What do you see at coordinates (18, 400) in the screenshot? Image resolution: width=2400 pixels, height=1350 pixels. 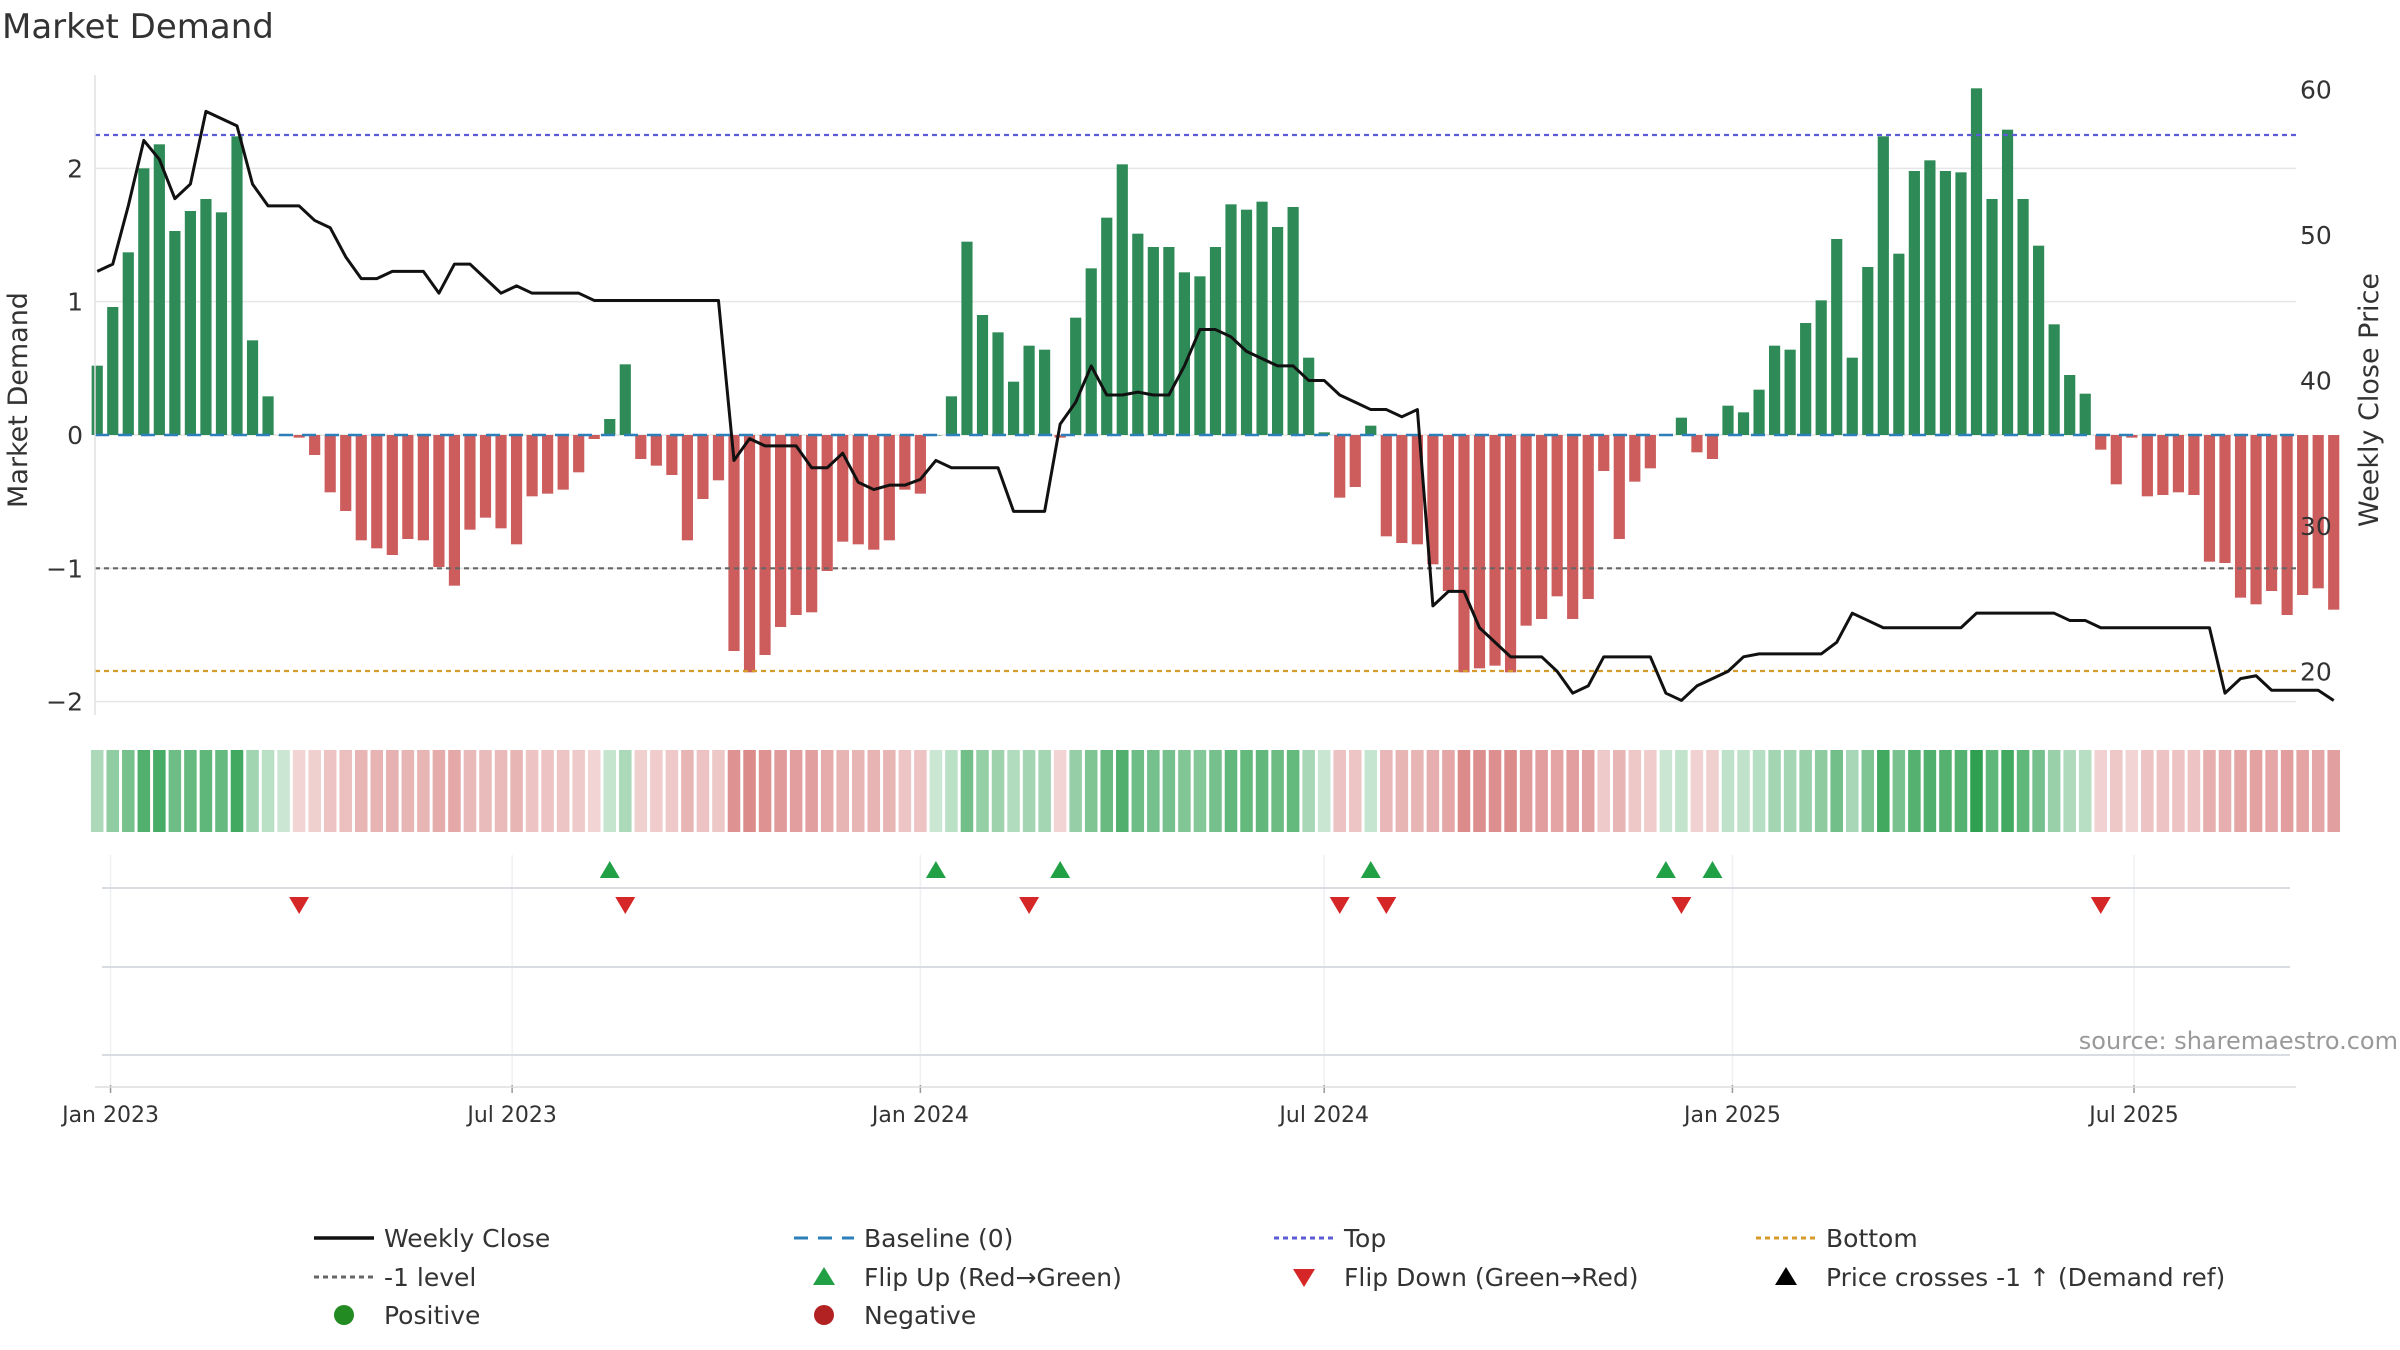 I see `y-axis-label: Market Demand` at bounding box center [18, 400].